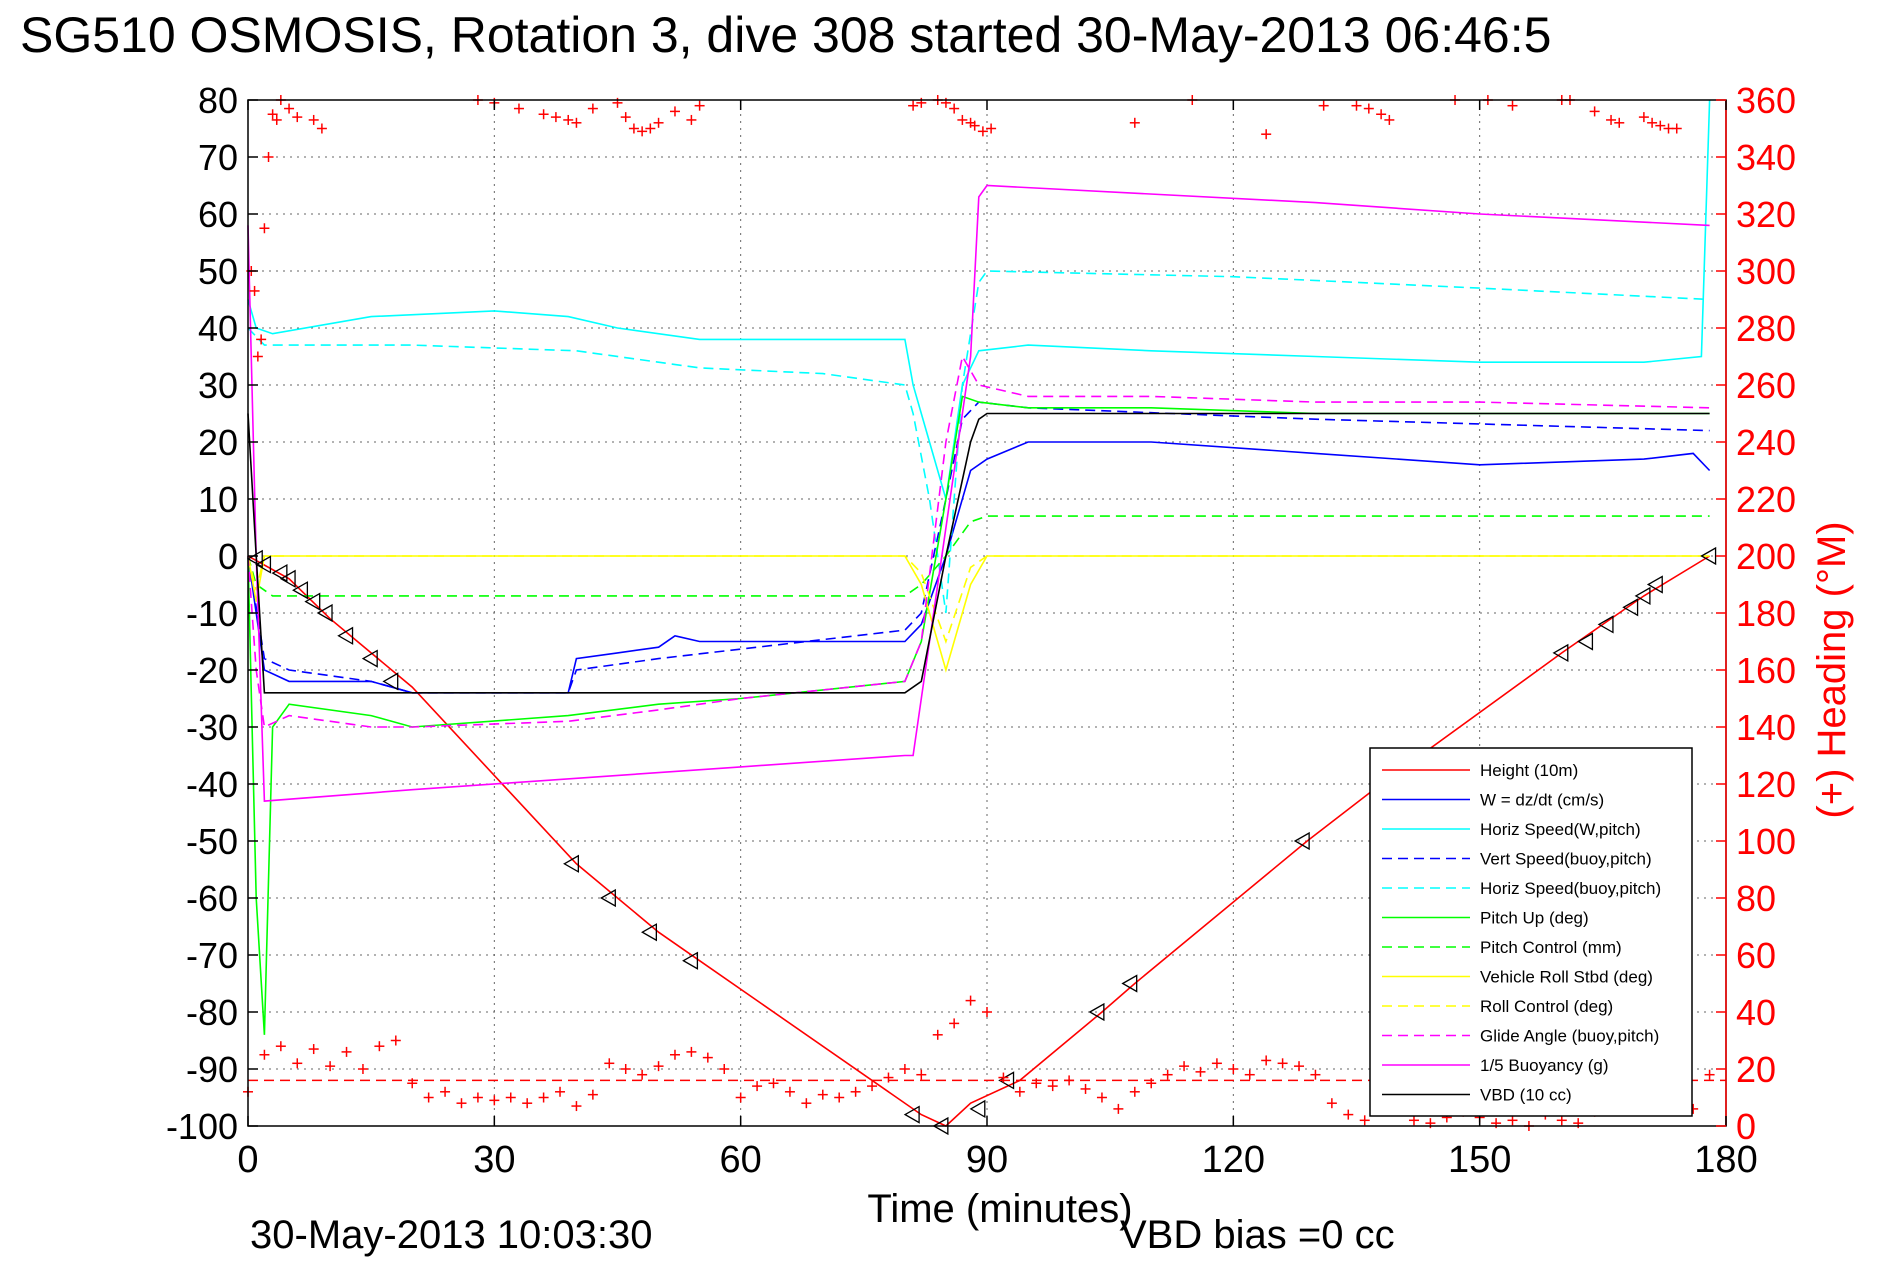 The width and height of the screenshot is (1891, 1262). I want to click on y2-tick-label: 60, so click(1756, 955).